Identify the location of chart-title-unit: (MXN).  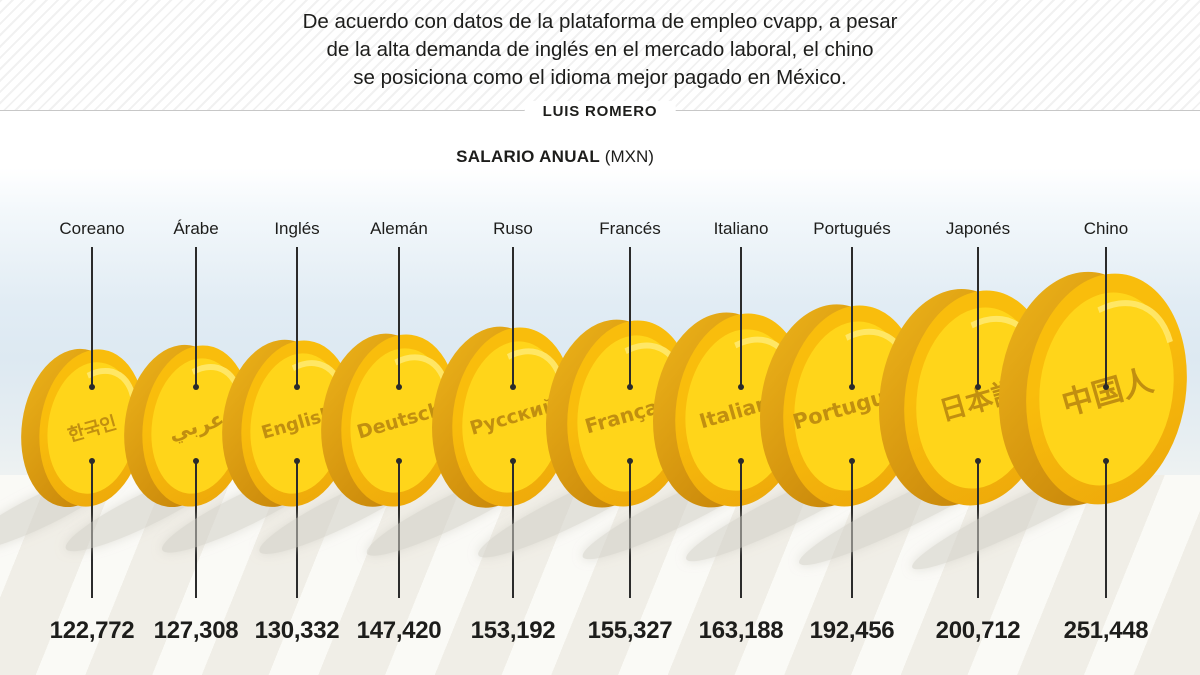
(629, 156).